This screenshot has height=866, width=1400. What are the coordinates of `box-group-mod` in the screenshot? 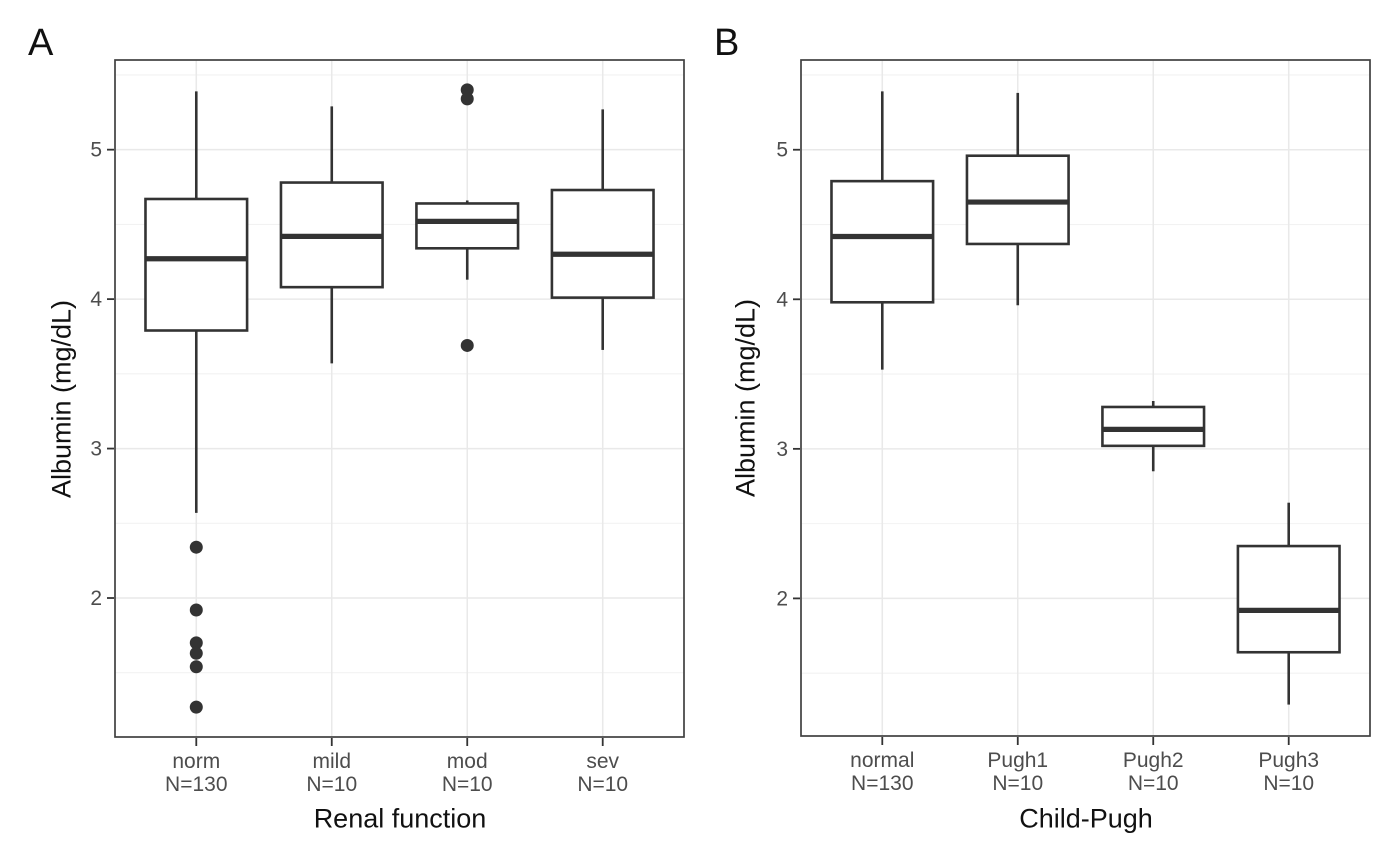 It's located at (467, 217).